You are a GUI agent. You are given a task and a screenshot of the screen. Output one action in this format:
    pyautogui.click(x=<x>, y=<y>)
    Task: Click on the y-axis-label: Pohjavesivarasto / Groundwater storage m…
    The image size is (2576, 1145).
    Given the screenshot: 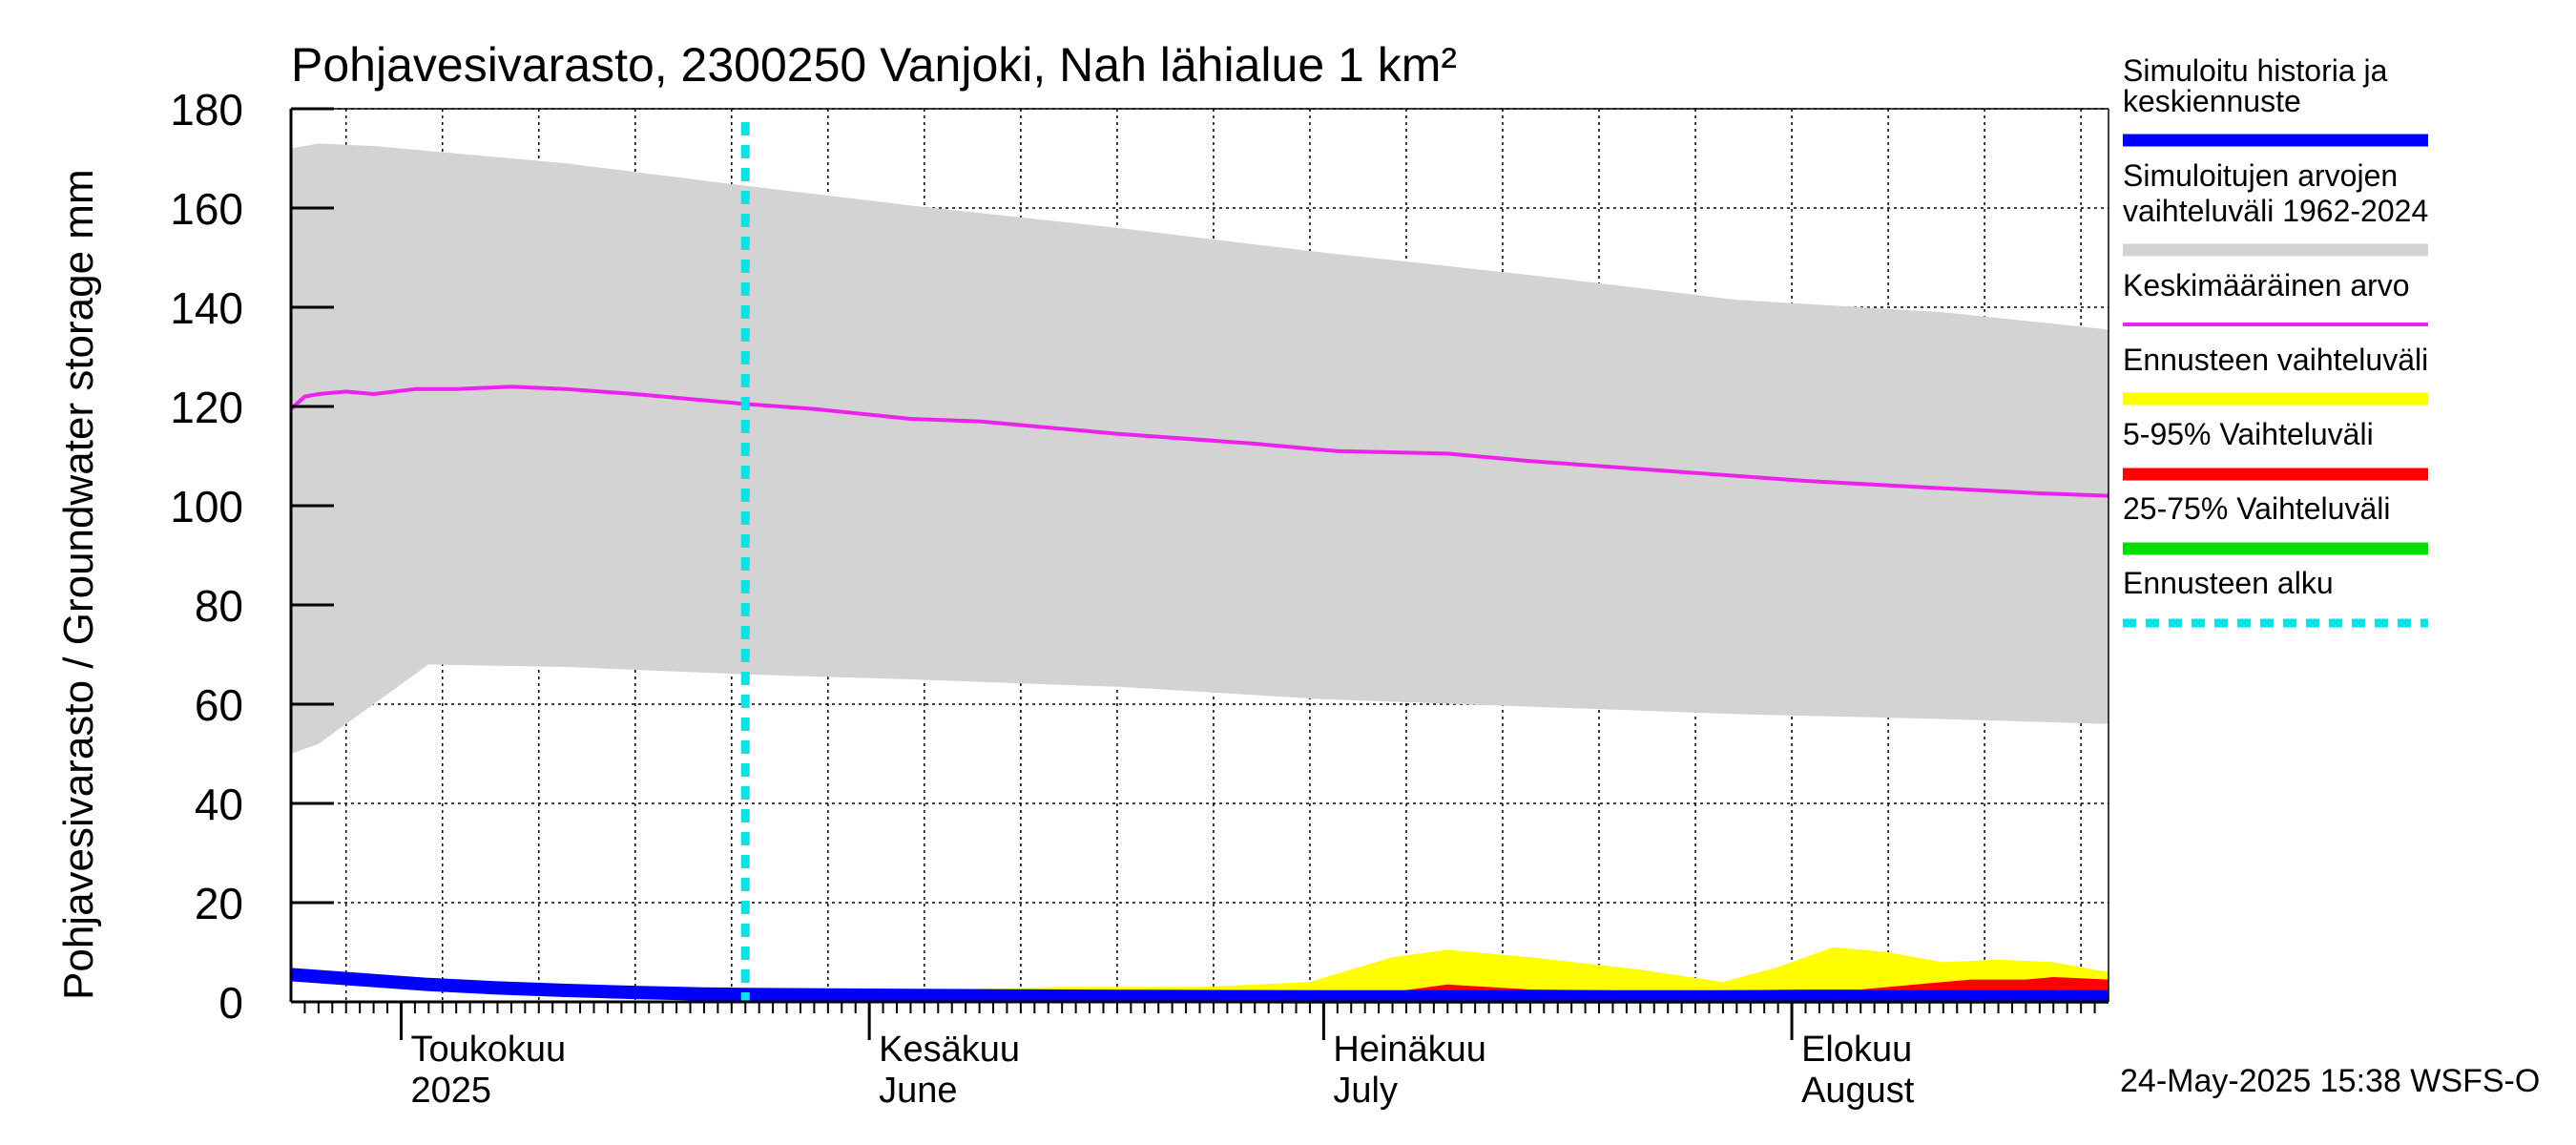 What is the action you would take?
    pyautogui.click(x=78, y=585)
    